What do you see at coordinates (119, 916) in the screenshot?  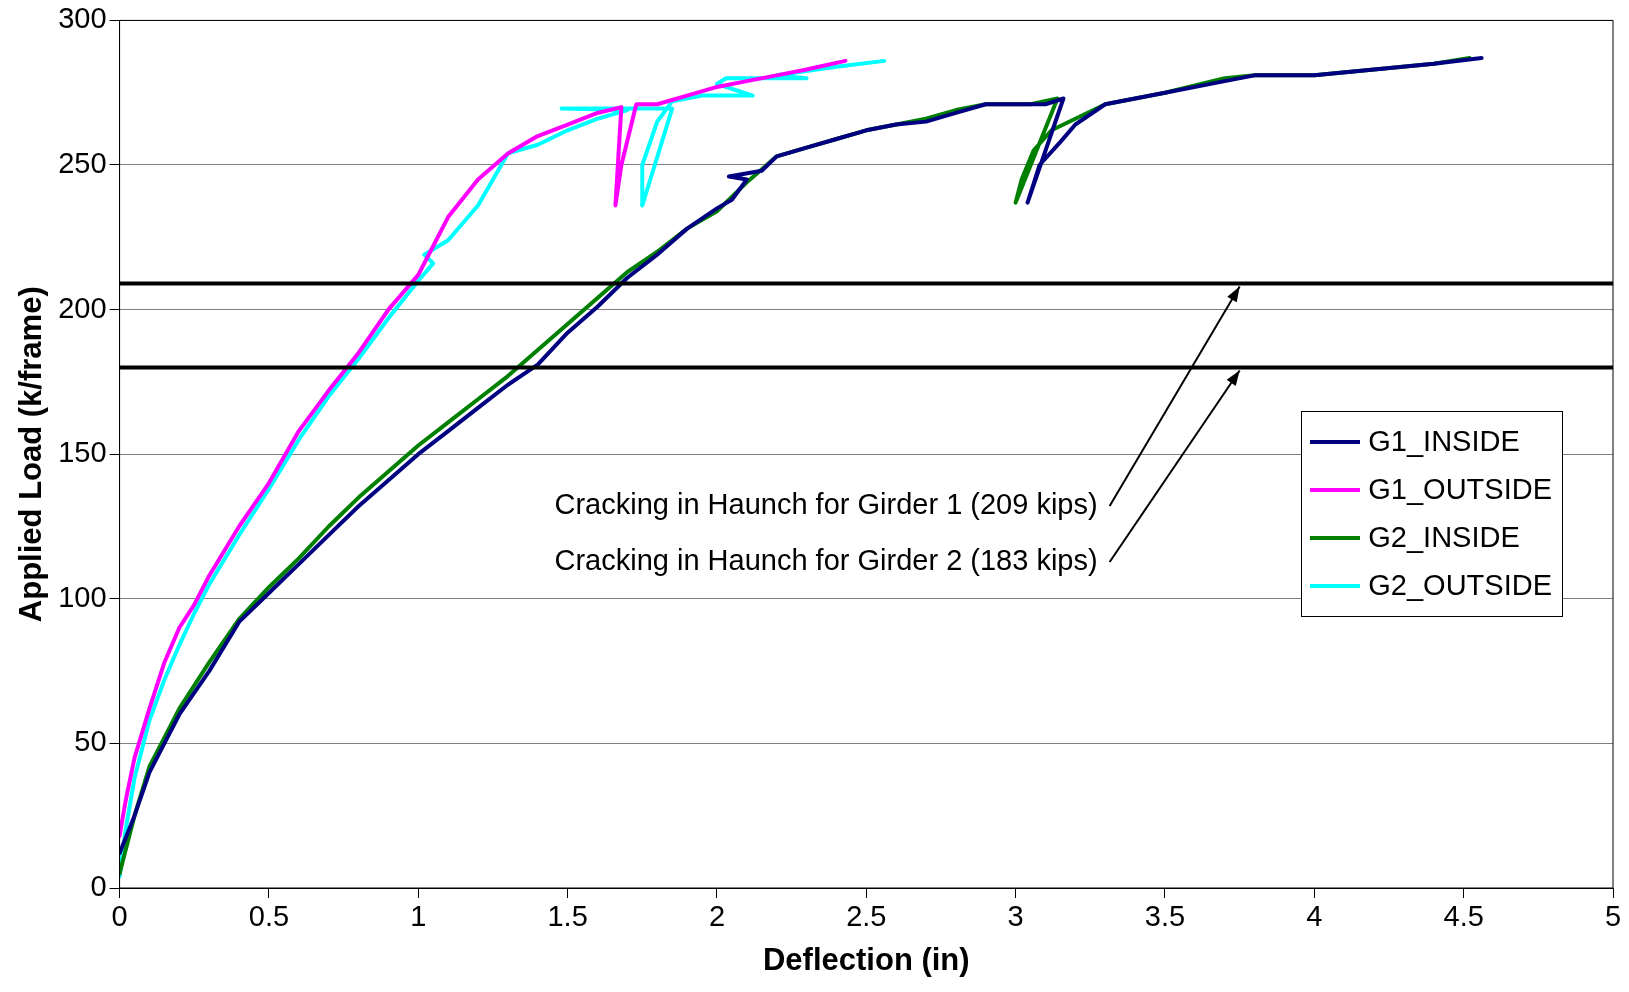 I see `x-tick-label: 0` at bounding box center [119, 916].